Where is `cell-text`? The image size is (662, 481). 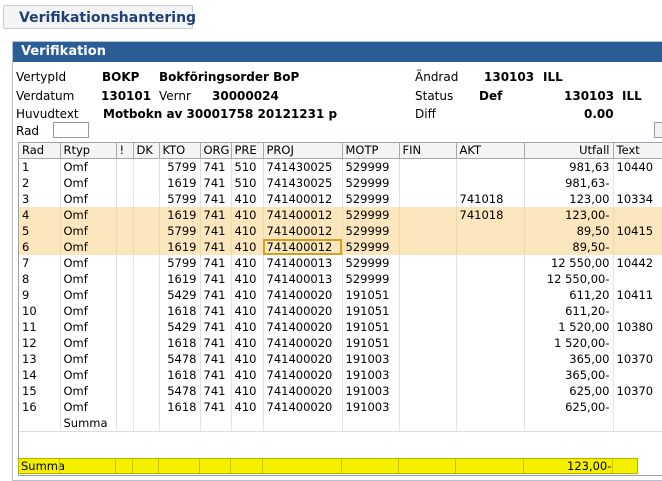 cell-text is located at coordinates (637, 279).